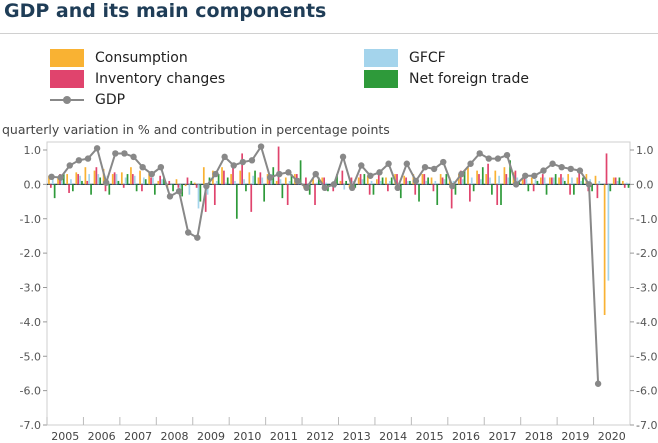  What do you see at coordinates (137, 79) in the screenshot?
I see `legend-inventory: Inventory changes` at bounding box center [137, 79].